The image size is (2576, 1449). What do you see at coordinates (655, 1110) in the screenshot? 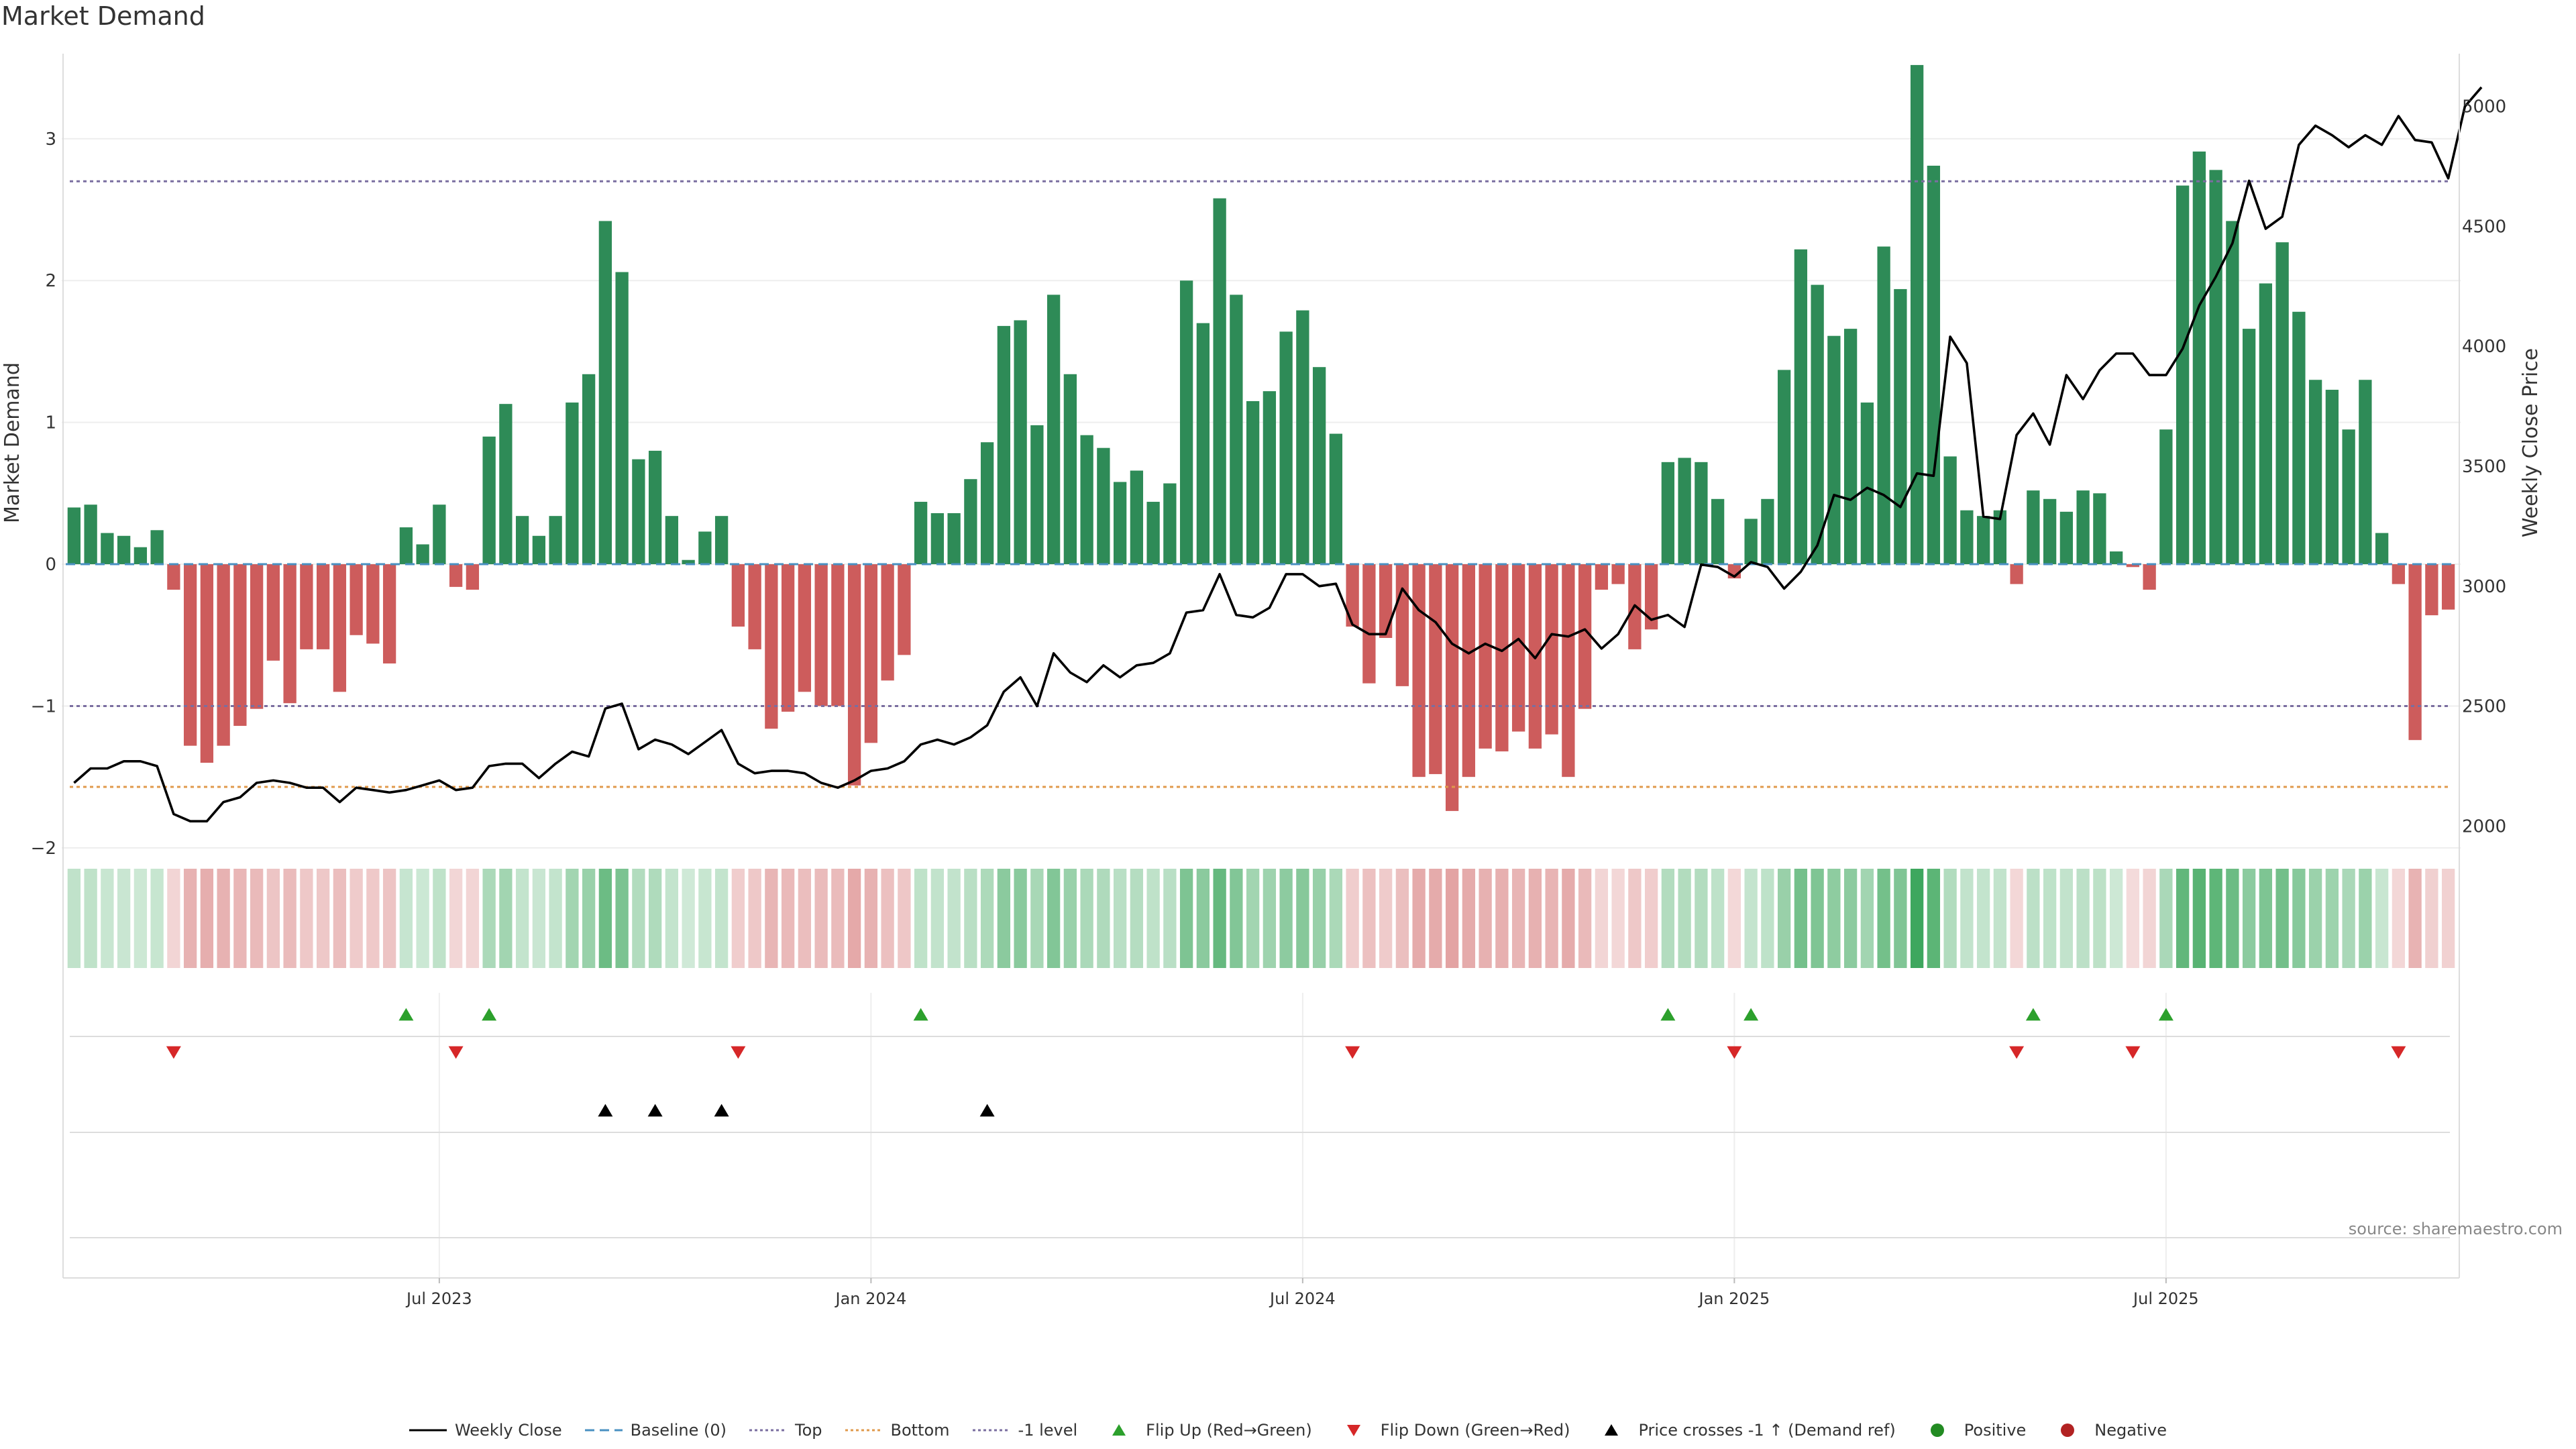
I see `price-cross-marker` at bounding box center [655, 1110].